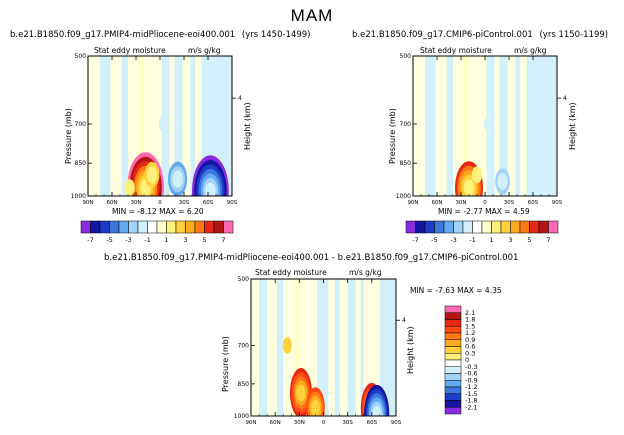 This screenshot has width=624, height=435. I want to click on colorbar-label: 0.3, so click(470, 353).